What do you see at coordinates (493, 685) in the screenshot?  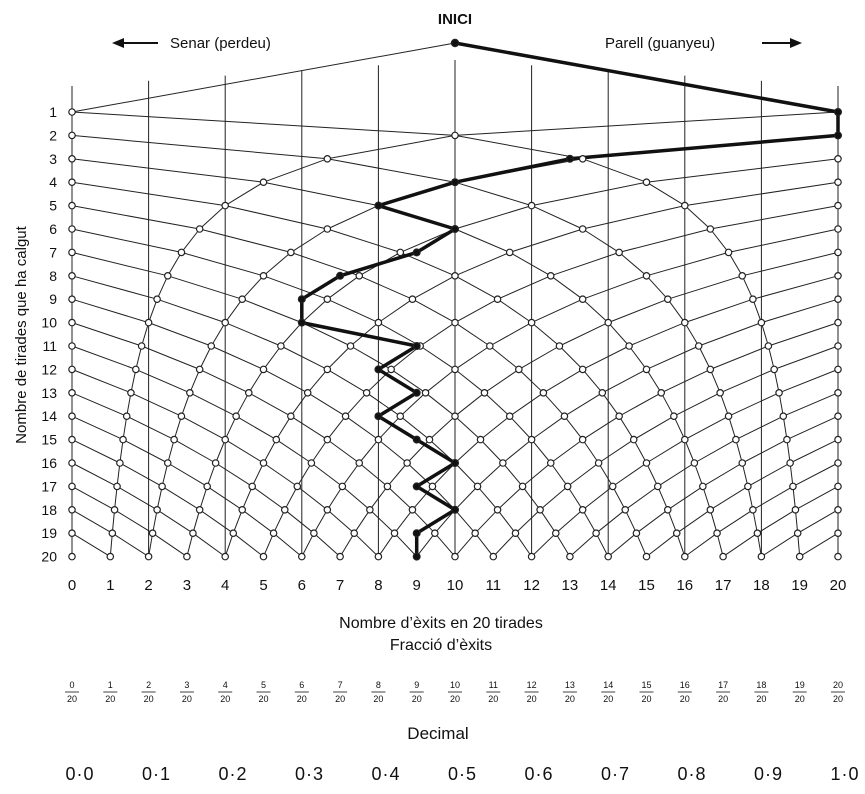 I see `fraction-numerator: 11` at bounding box center [493, 685].